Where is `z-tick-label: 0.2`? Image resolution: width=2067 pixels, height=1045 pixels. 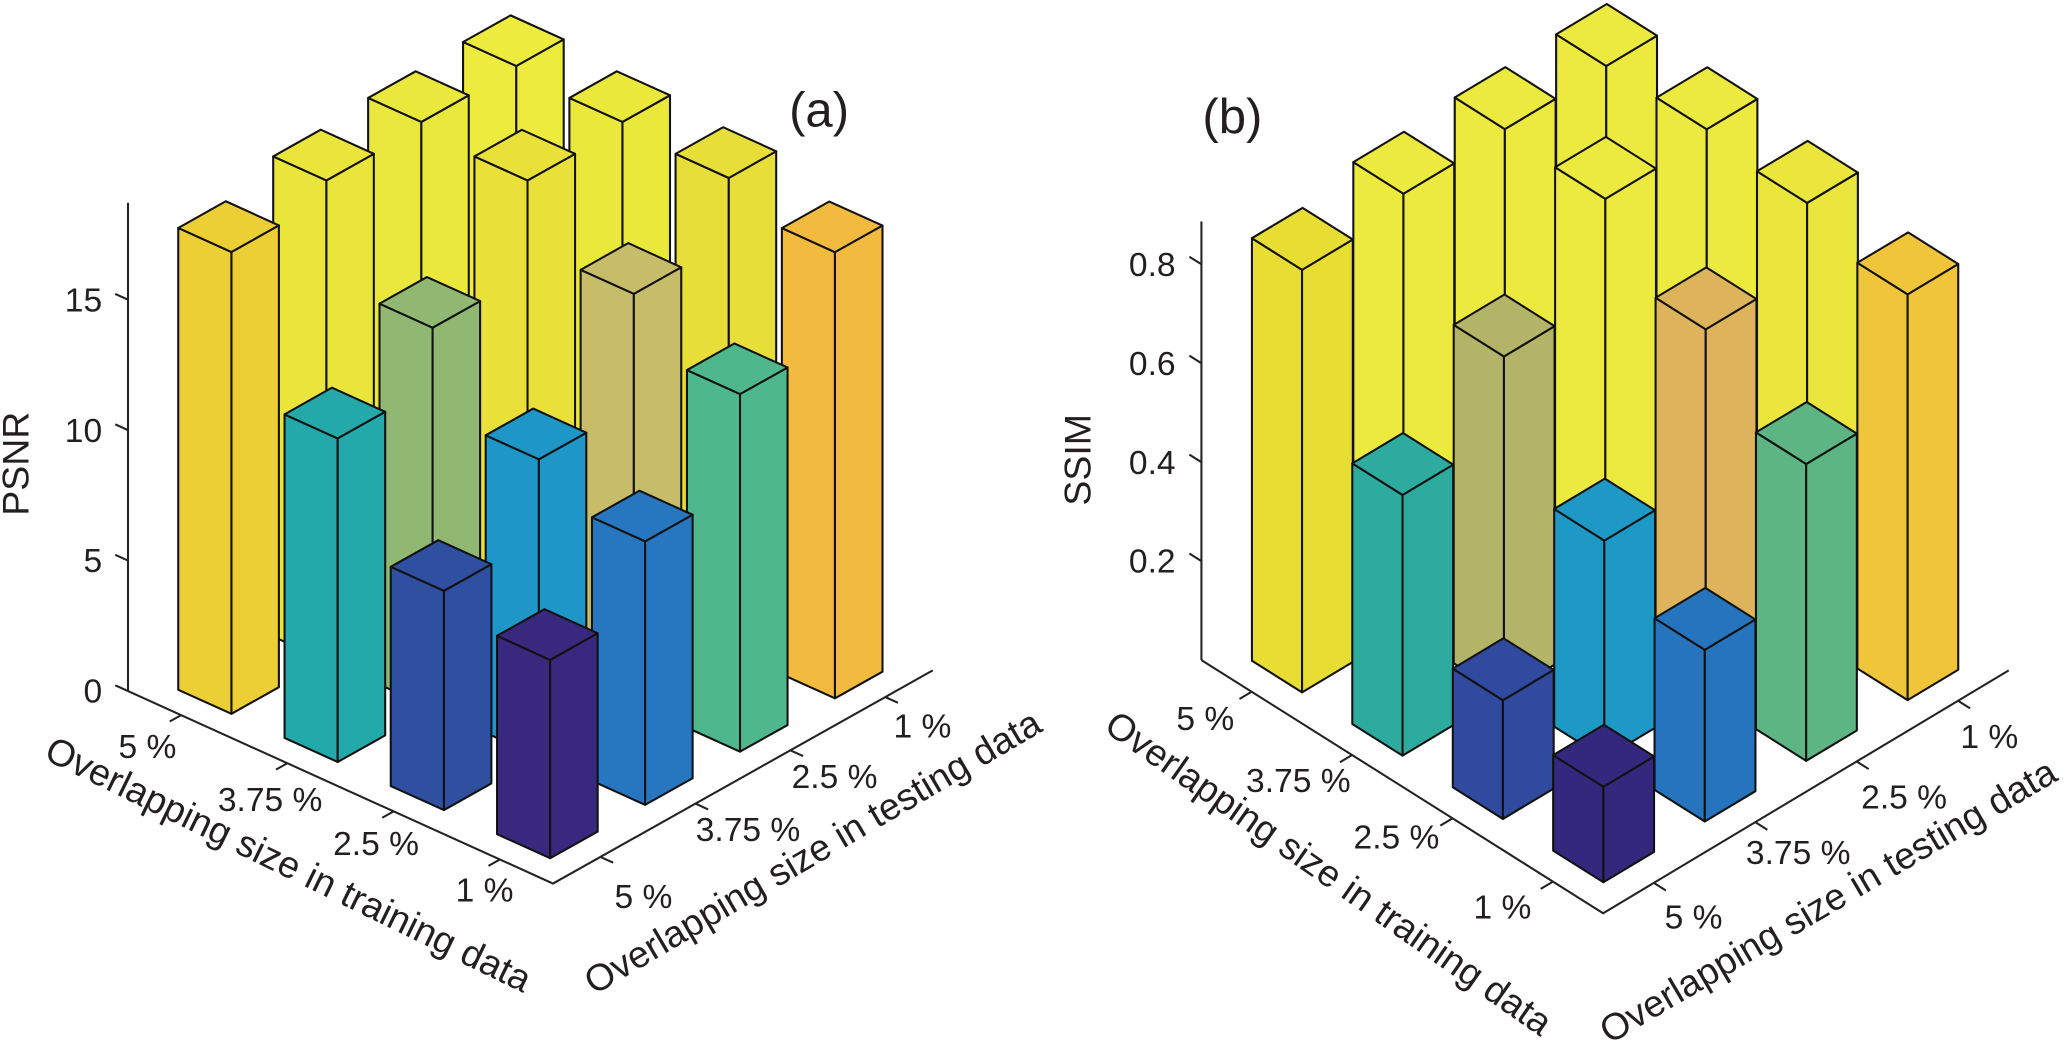
z-tick-label: 0.2 is located at coordinates (1152, 562).